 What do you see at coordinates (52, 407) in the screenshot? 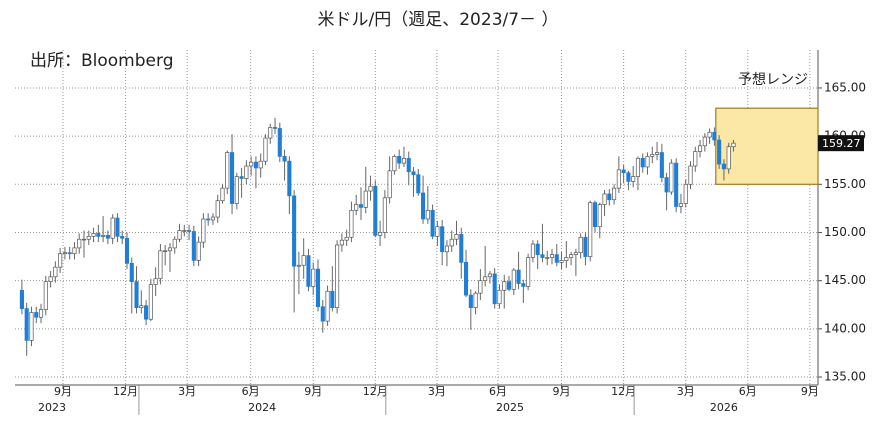
I see `year-label: 2023` at bounding box center [52, 407].